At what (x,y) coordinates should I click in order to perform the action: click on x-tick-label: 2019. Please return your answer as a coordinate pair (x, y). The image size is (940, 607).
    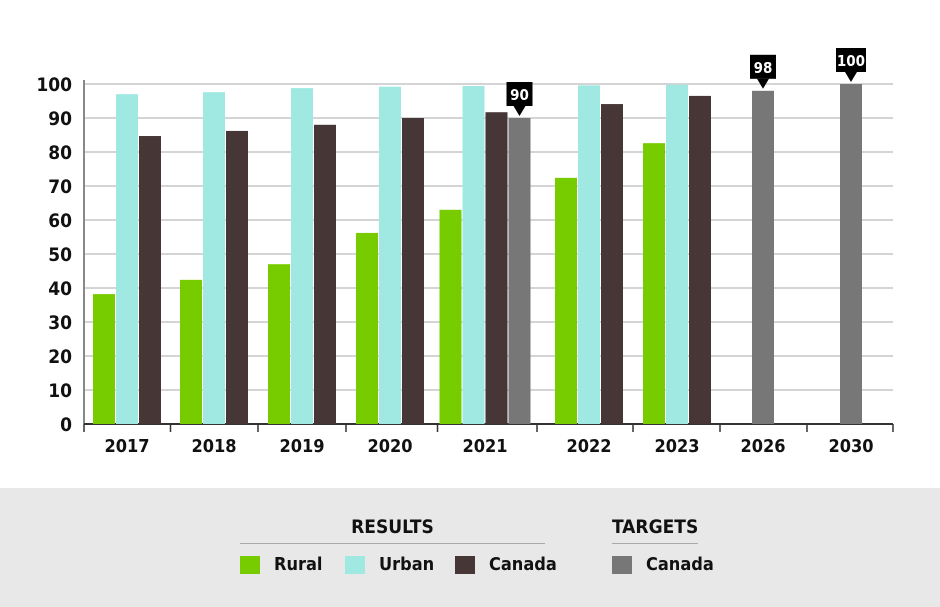
    Looking at the image, I should click on (301, 446).